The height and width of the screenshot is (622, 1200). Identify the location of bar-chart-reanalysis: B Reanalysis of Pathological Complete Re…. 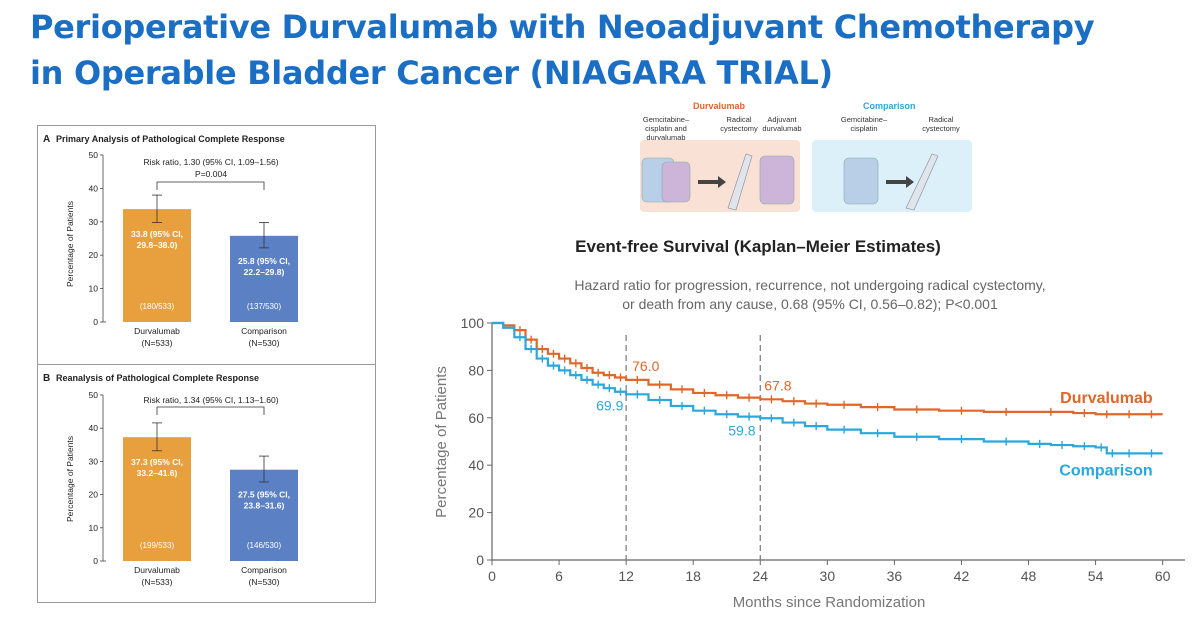
(170, 480).